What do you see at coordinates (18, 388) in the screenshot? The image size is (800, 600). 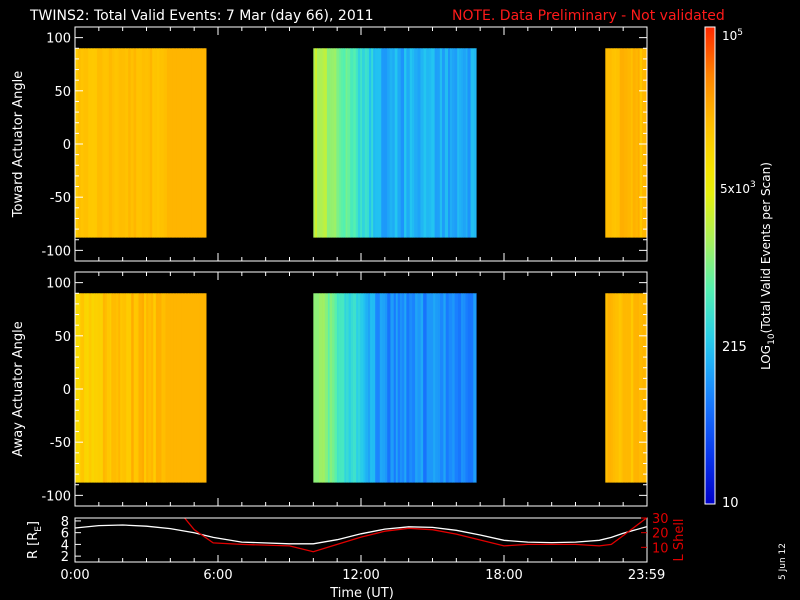 I see `y-axis-label: Away Actuator Angle` at bounding box center [18, 388].